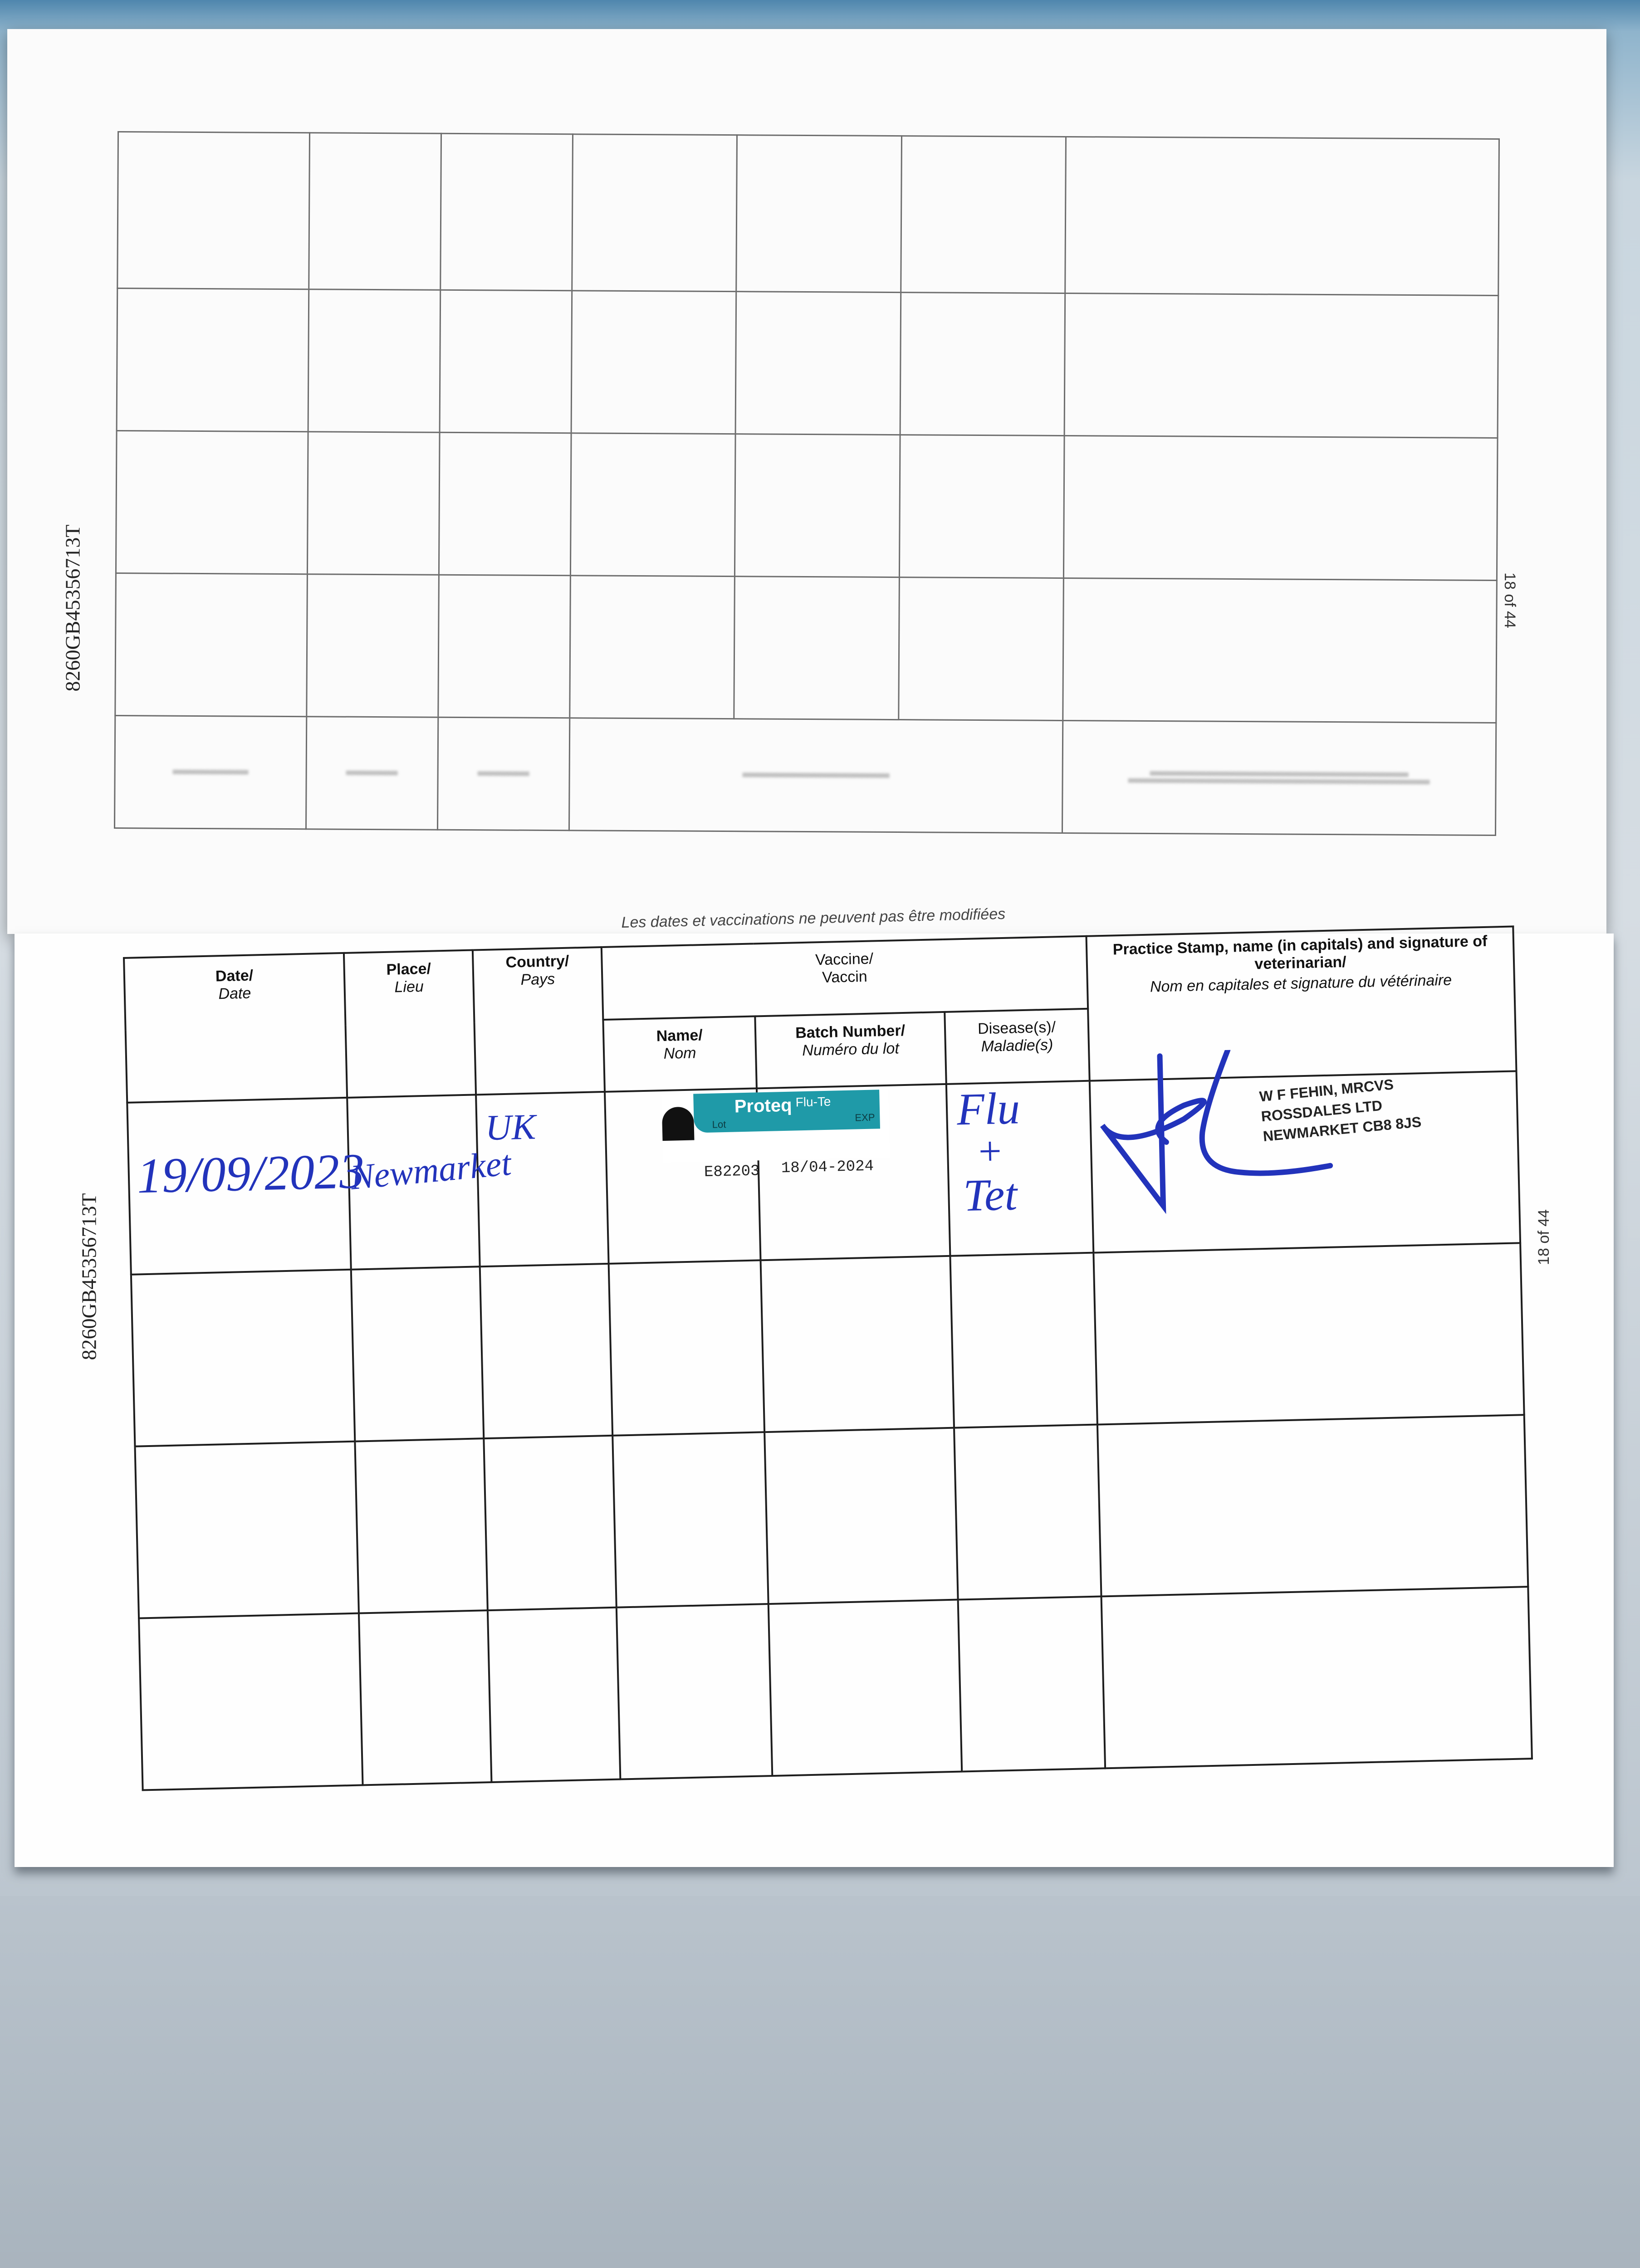 This screenshot has width=1640, height=2268. I want to click on vaccine-label-sticker: Proteq Flu-Te Lot EXP, so click(775, 1126).